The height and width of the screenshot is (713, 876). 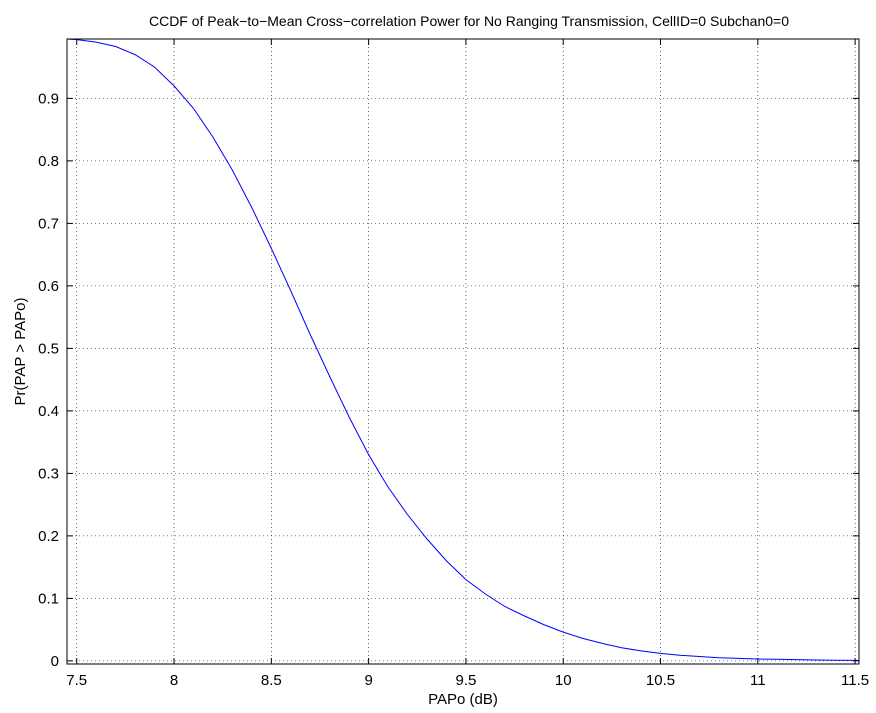 What do you see at coordinates (48, 473) in the screenshot?
I see `y-tick-label: 0.3` at bounding box center [48, 473].